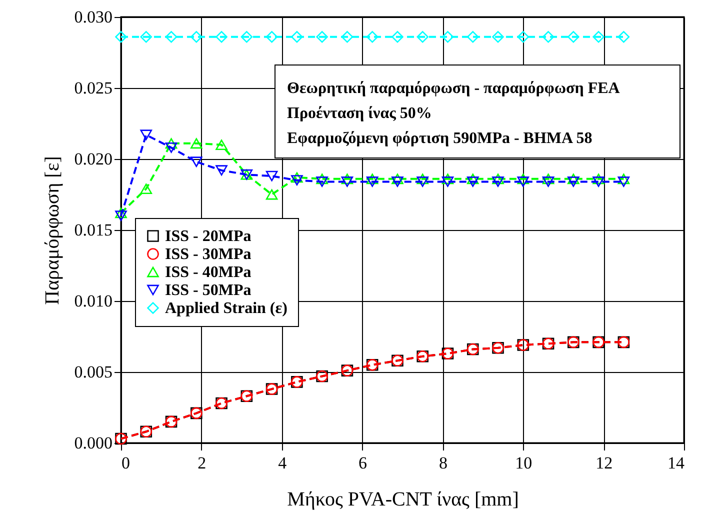  What do you see at coordinates (93, 443) in the screenshot?
I see `y-tick-label: 0.000` at bounding box center [93, 443].